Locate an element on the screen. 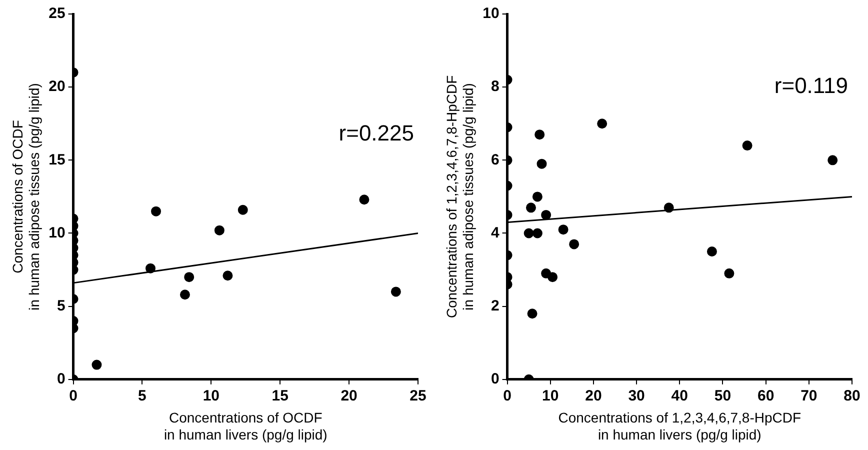 The height and width of the screenshot is (450, 868). x-axis-title: Concentrations of 1,2,3,4,6,7,8-HpCDF in human livers (pg/g lipid) is located at coordinates (680, 426).